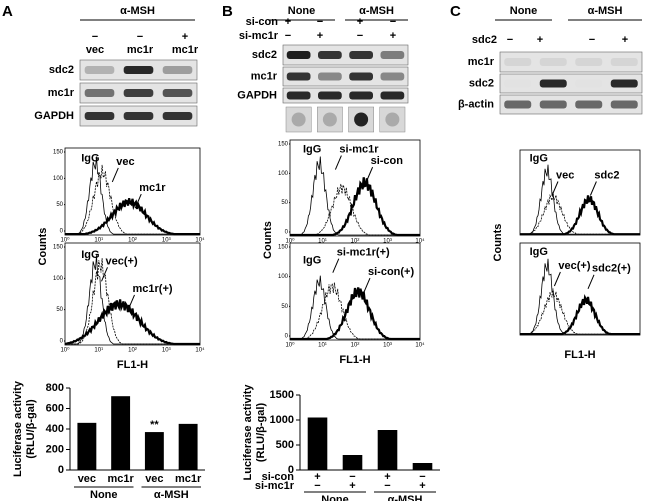  I want to click on flow-label: si-con(+), so click(391, 272).